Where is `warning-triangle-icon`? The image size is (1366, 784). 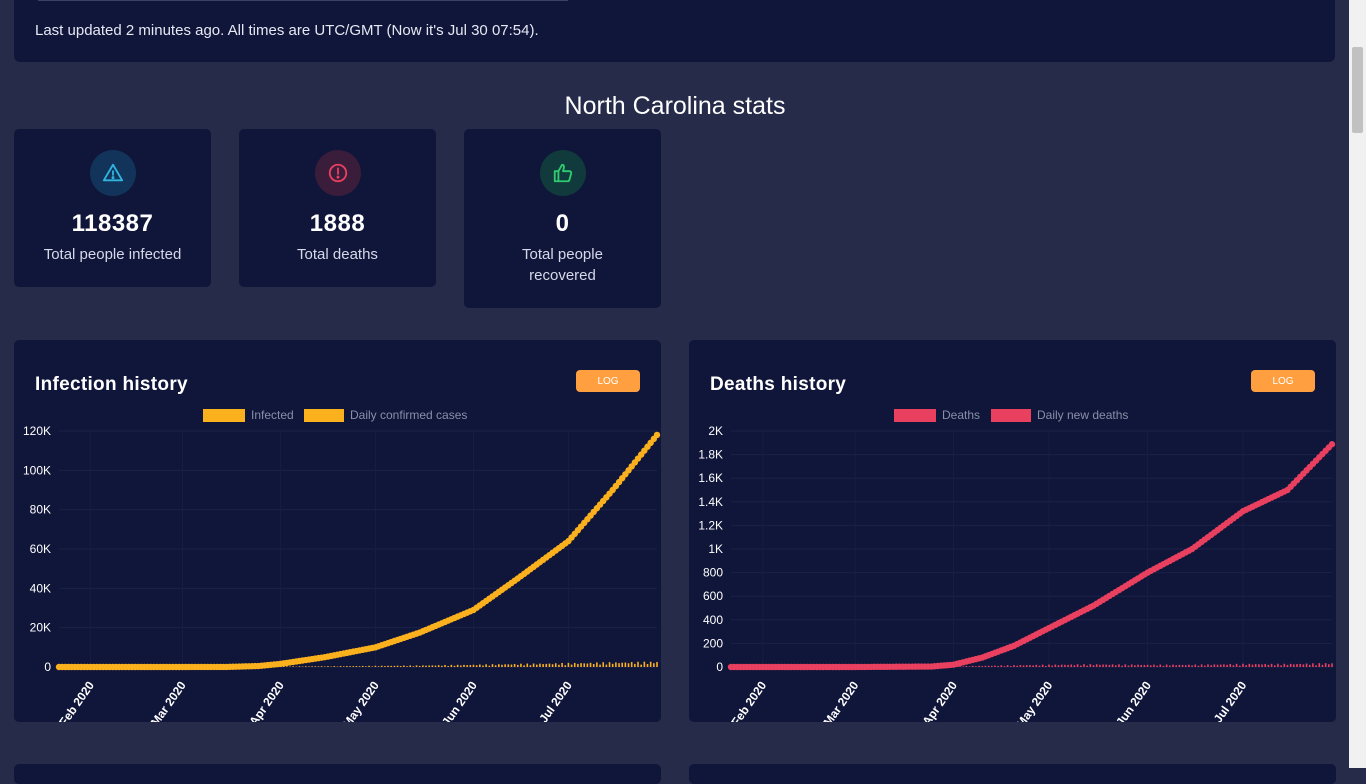 warning-triangle-icon is located at coordinates (113, 173).